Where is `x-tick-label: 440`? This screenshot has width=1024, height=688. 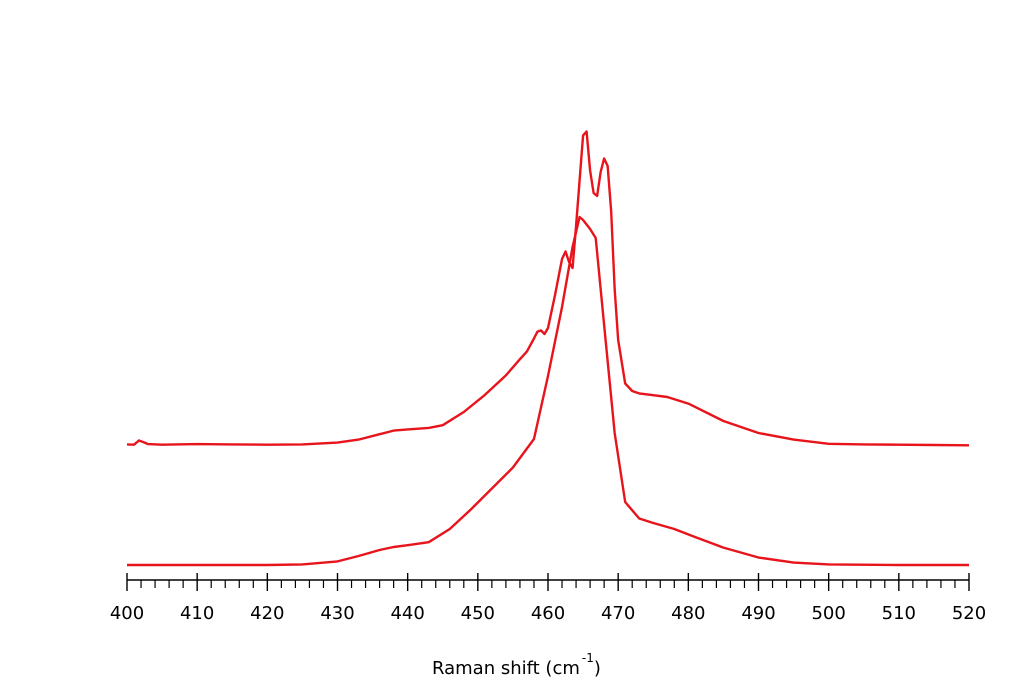
x-tick-label: 440 is located at coordinates (407, 613).